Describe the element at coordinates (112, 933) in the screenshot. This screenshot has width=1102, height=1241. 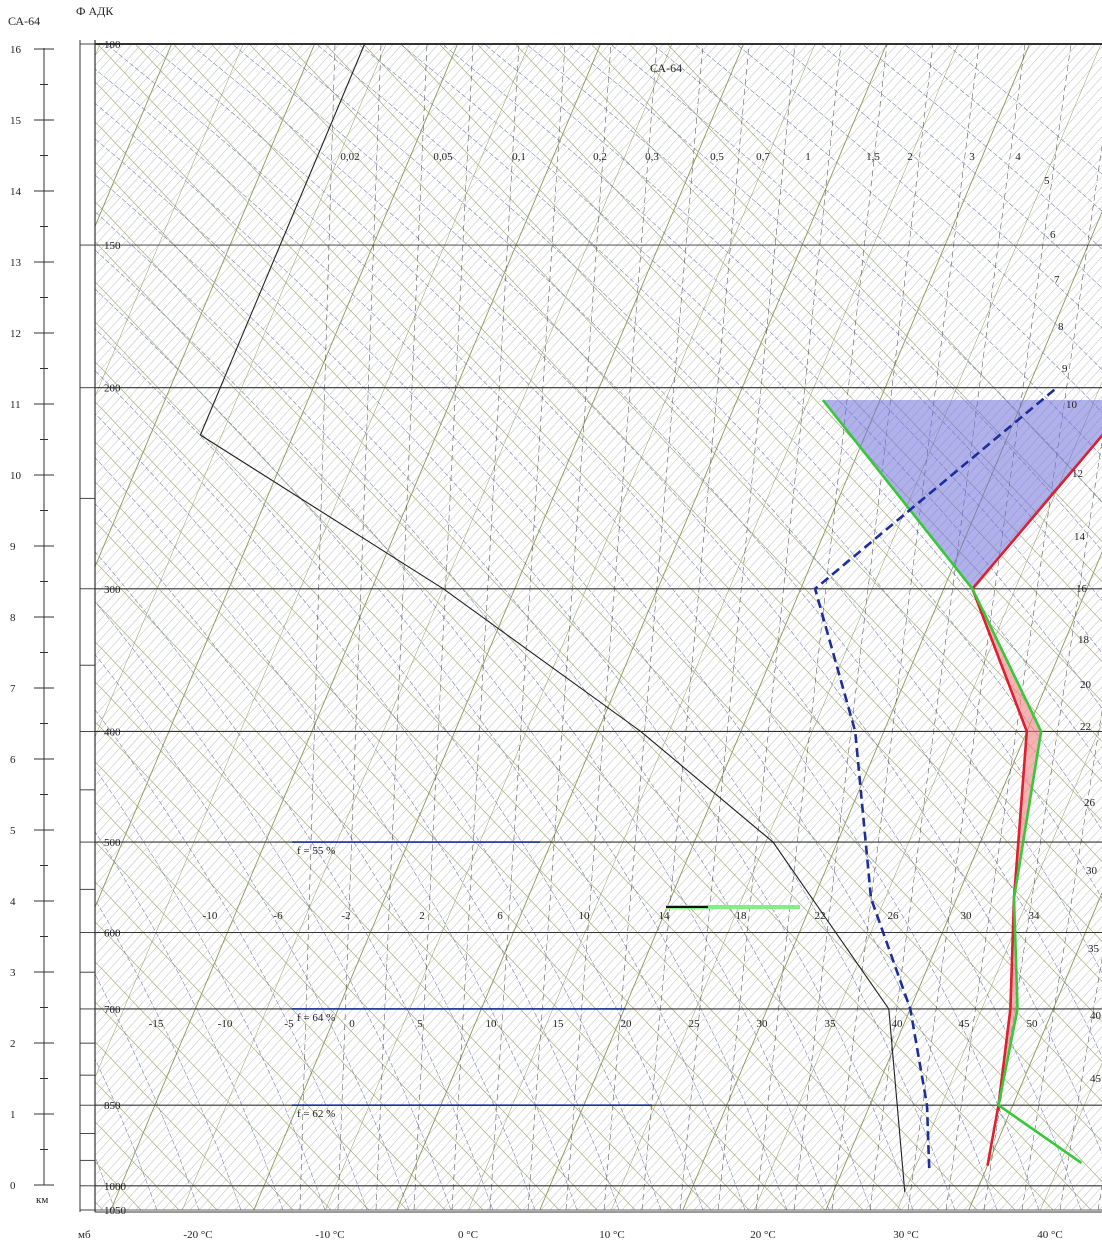
I see `isobar-label: 600` at that location.